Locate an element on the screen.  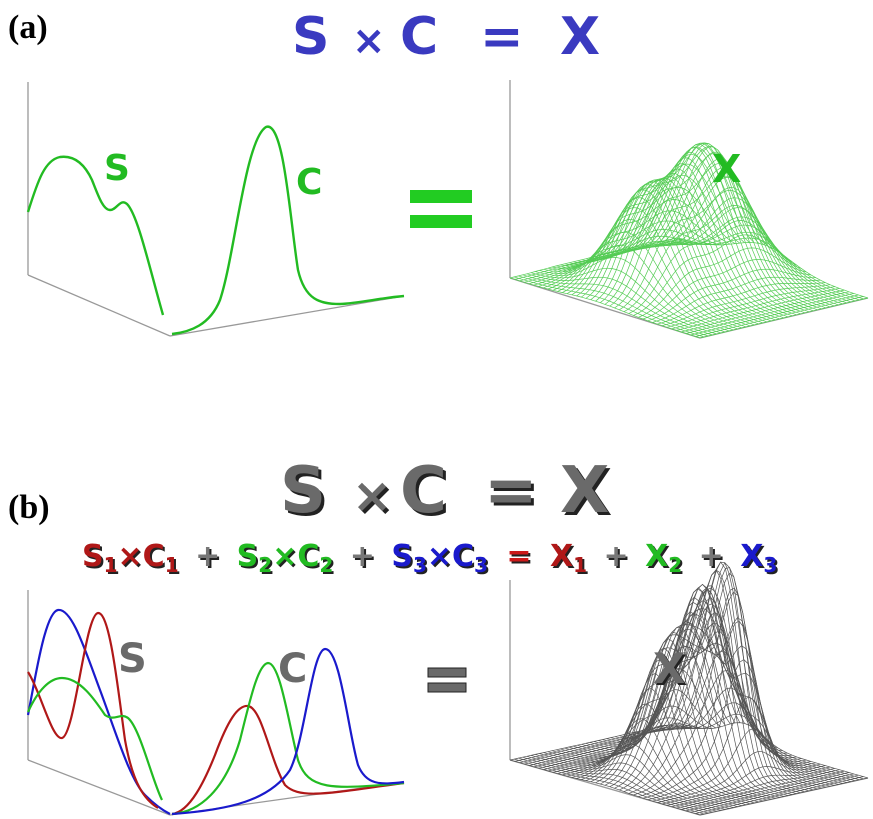
term-s1: S is located at coordinates (93, 556).